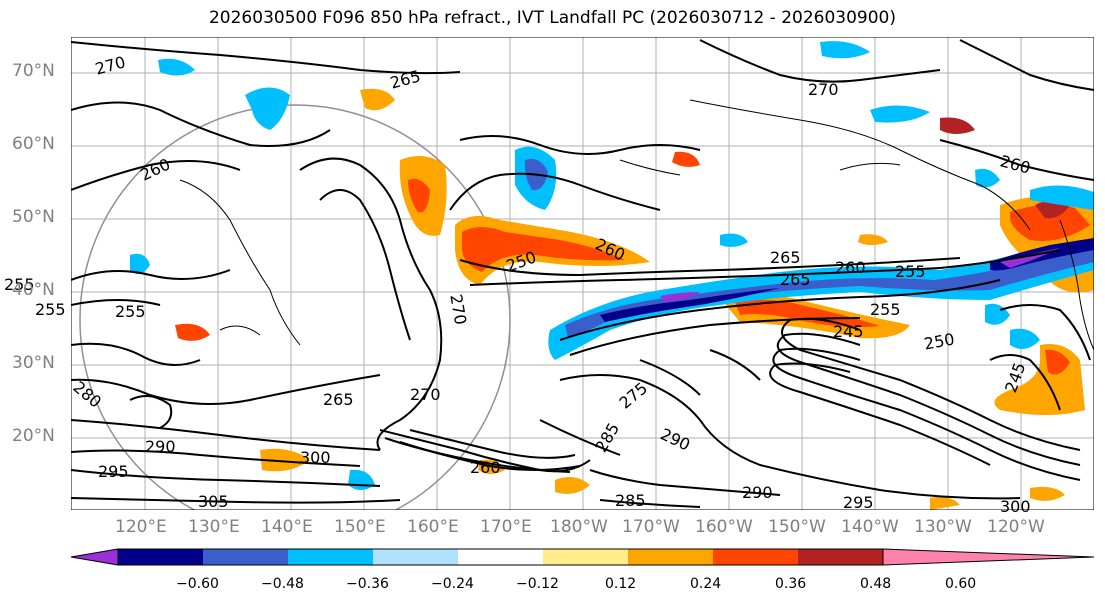  Describe the element at coordinates (848, 331) in the screenshot. I see `contour-label: 245` at that location.